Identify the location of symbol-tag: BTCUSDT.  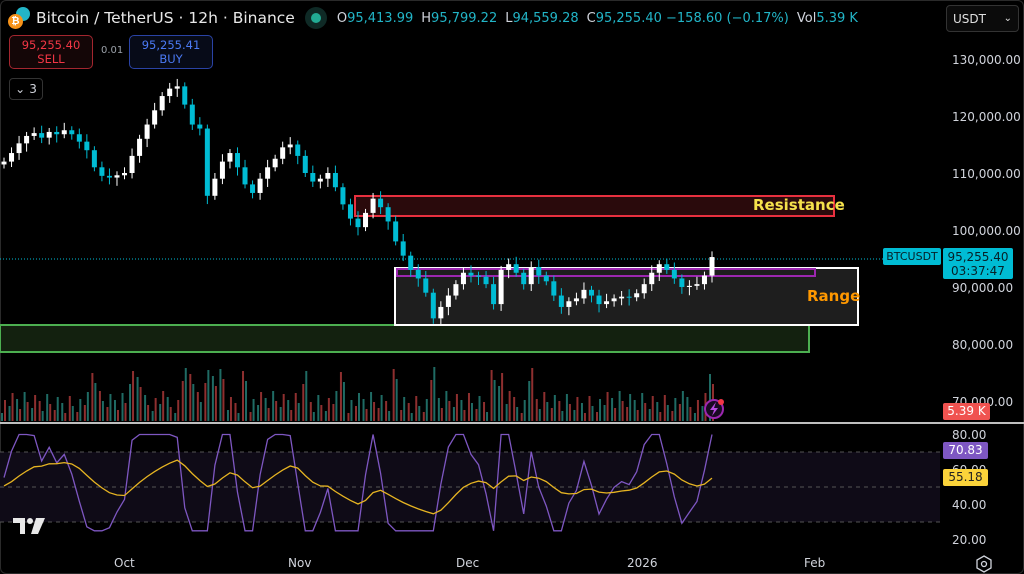
(912, 256).